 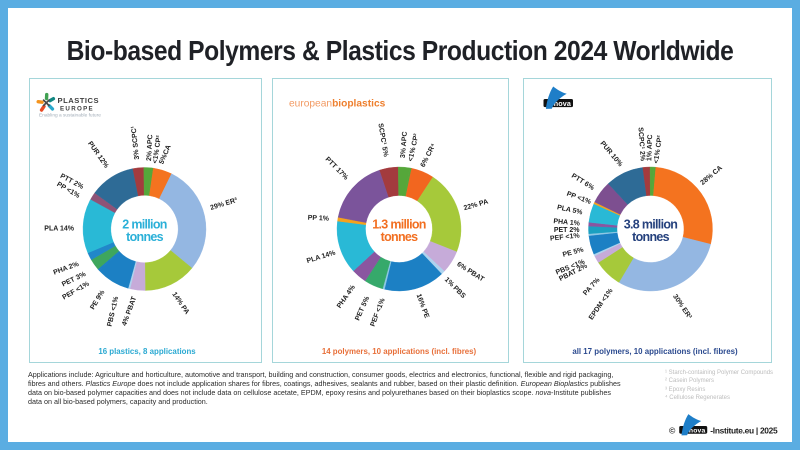 I want to click on svg-text: PTT 6%, so click(x=583, y=183).